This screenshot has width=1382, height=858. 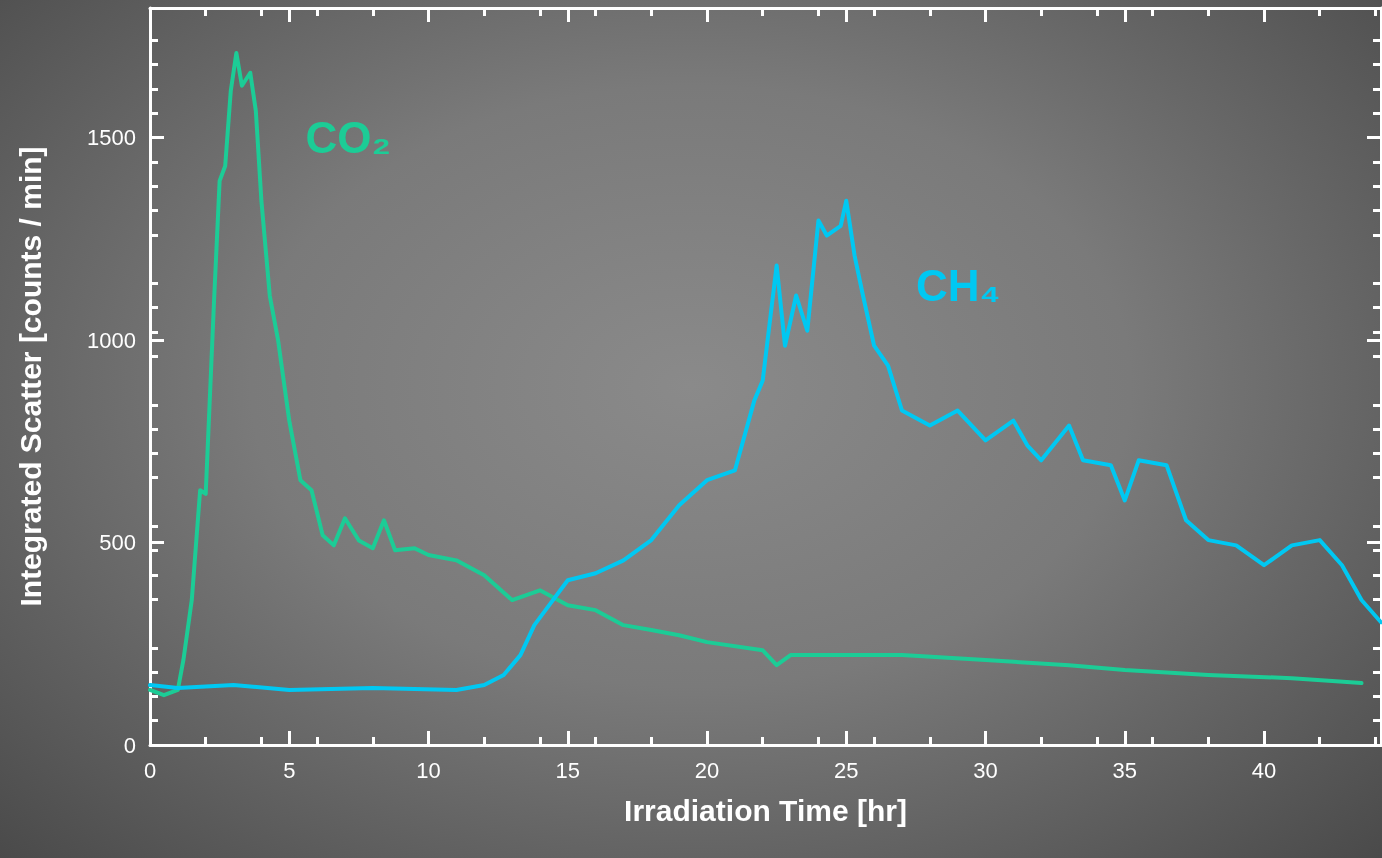 What do you see at coordinates (846, 770) in the screenshot?
I see `x-tick-label: 25` at bounding box center [846, 770].